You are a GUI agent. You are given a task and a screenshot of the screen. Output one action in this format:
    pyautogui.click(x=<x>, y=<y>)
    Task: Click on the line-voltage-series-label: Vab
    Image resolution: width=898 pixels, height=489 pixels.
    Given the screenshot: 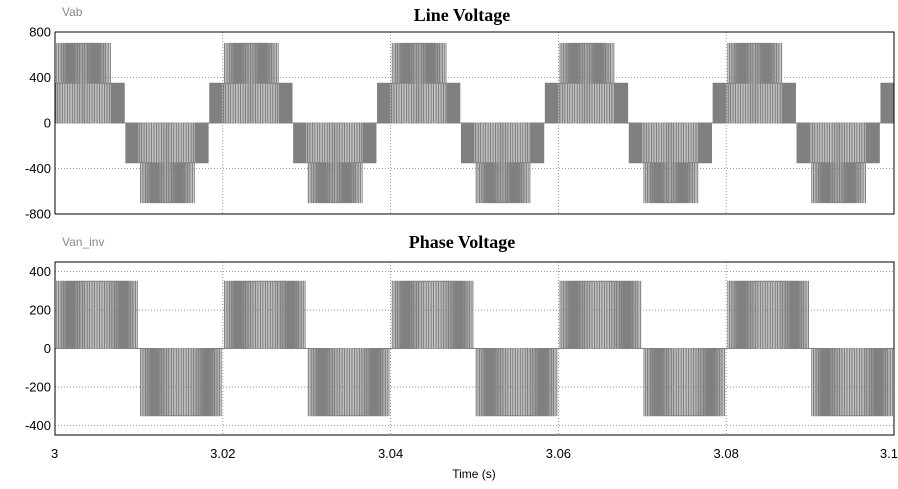 What is the action you would take?
    pyautogui.click(x=72, y=12)
    